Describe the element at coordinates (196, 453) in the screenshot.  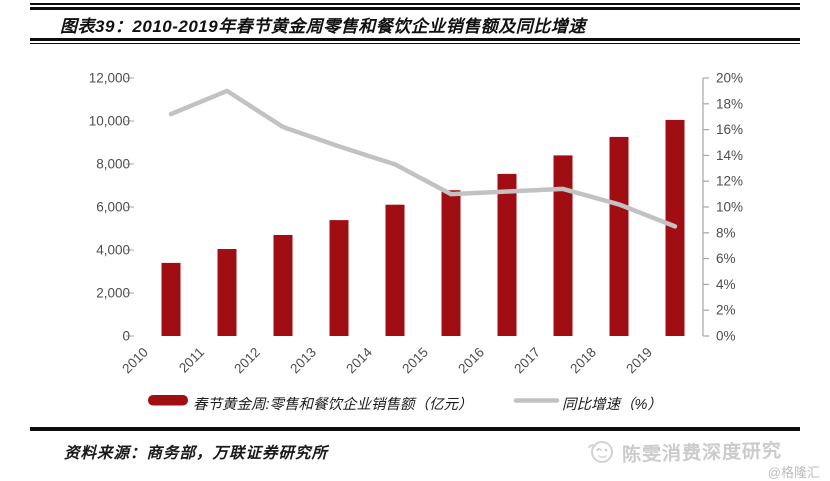
I see `source-note: 资料来源：商务部，万联证券研究所` at that location.